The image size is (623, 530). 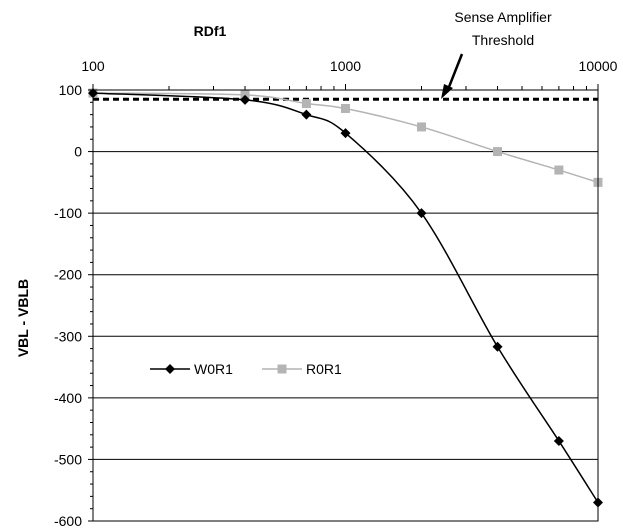 I want to click on y-tick-label: -200, so click(x=68, y=275).